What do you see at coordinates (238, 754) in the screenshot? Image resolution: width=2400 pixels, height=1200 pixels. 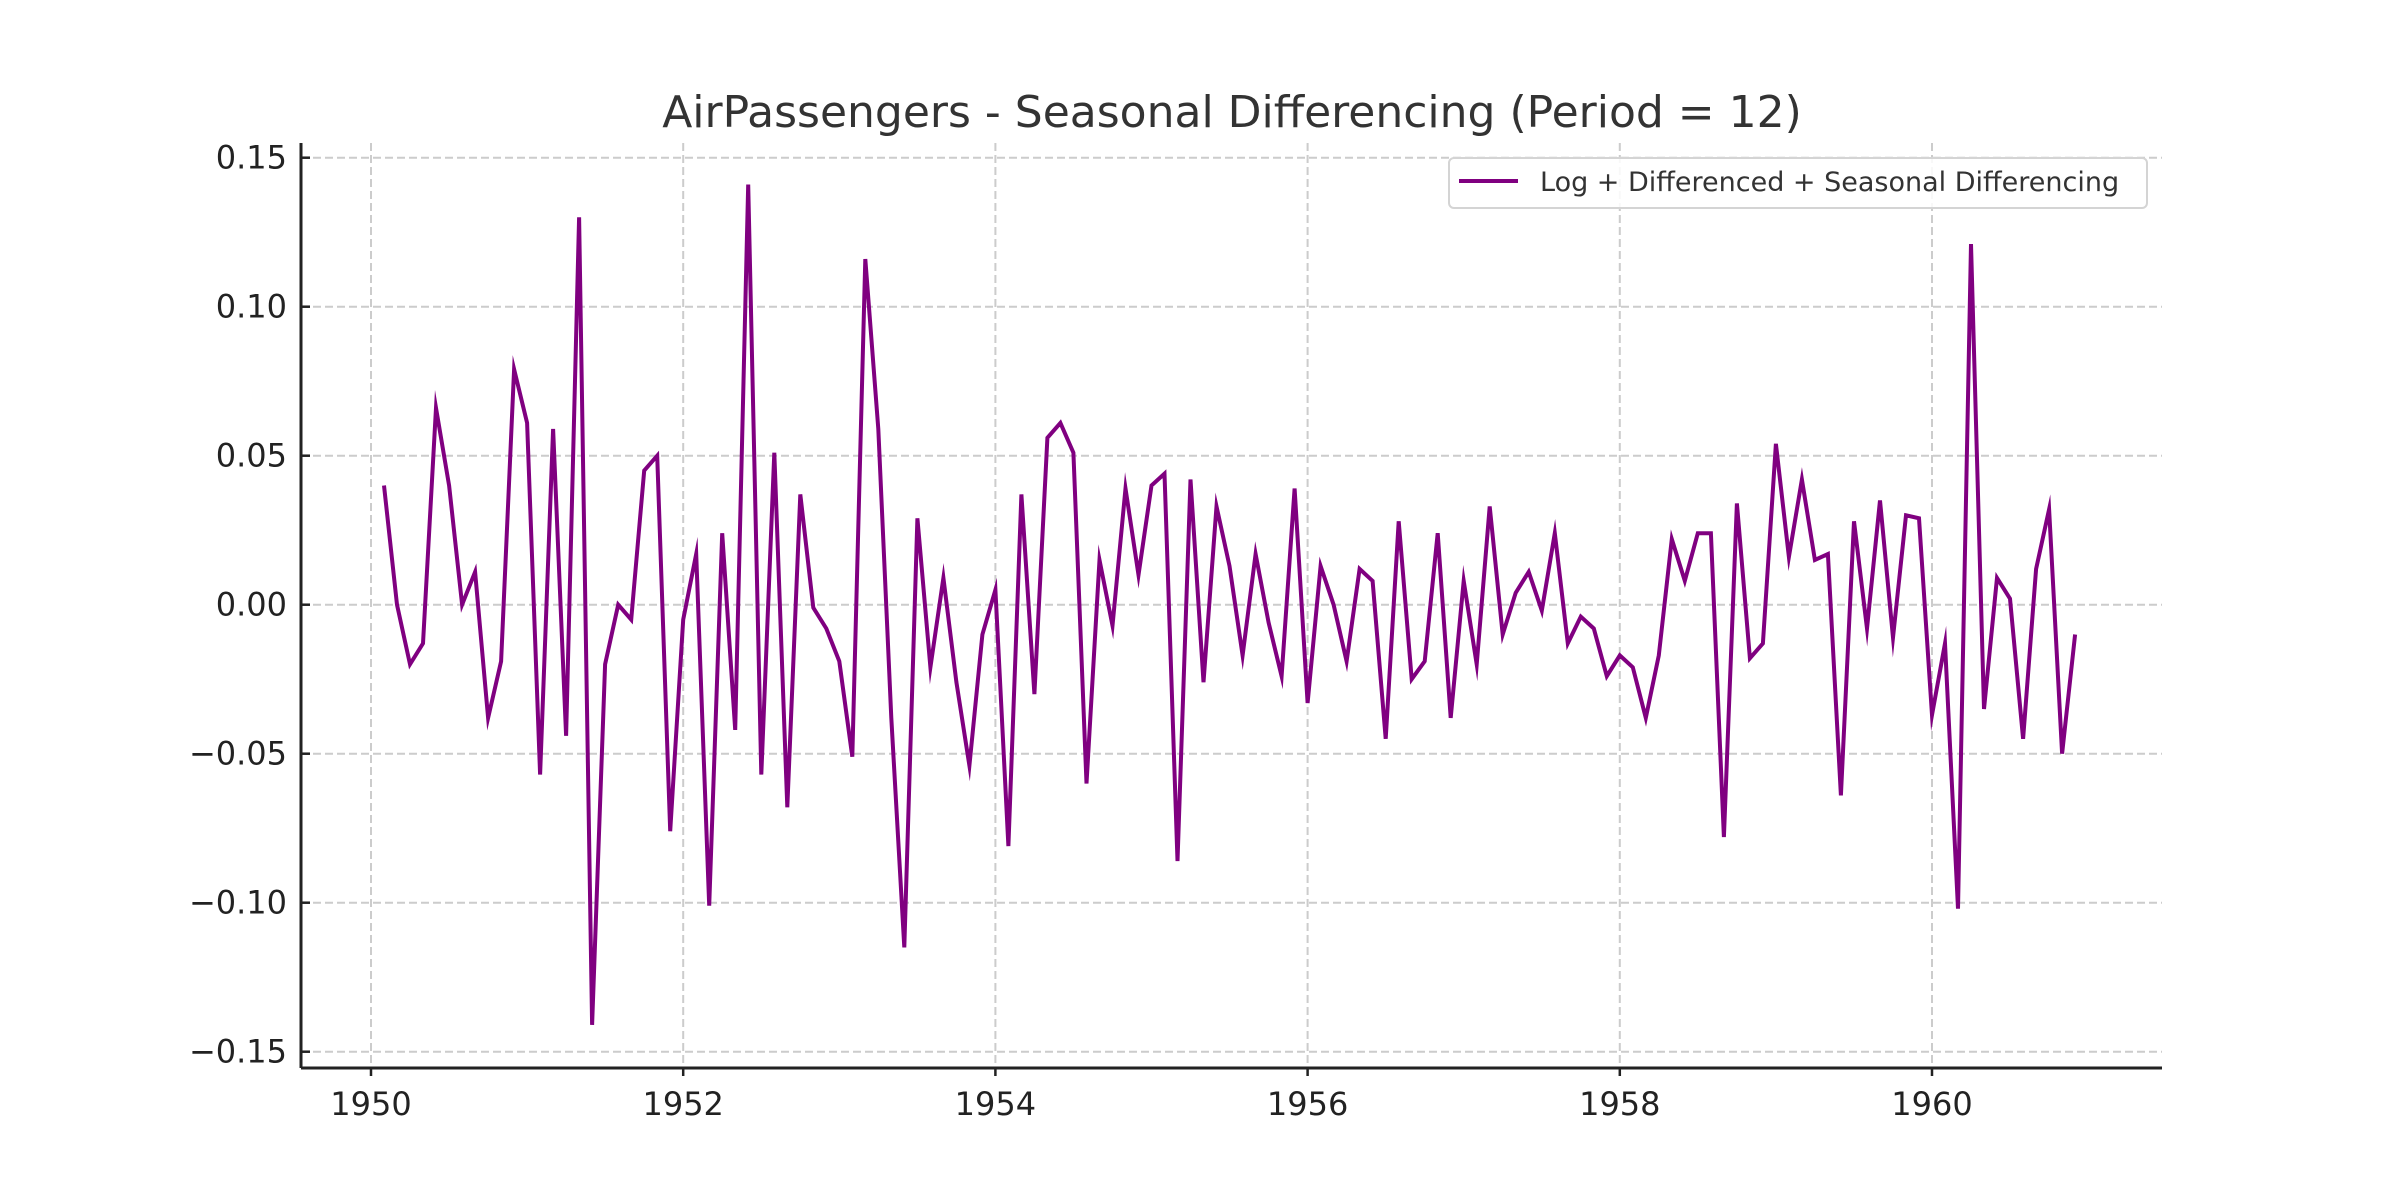 I see `y-tick-label: −0.05` at bounding box center [238, 754].